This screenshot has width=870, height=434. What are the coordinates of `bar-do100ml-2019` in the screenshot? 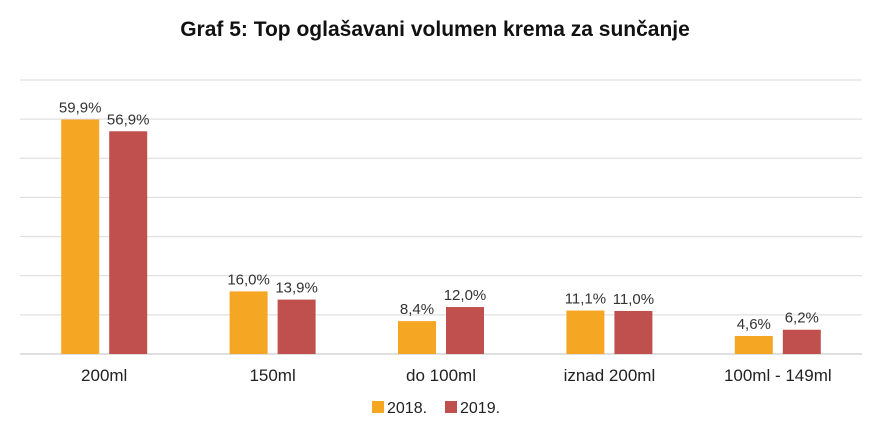 It's located at (465, 330).